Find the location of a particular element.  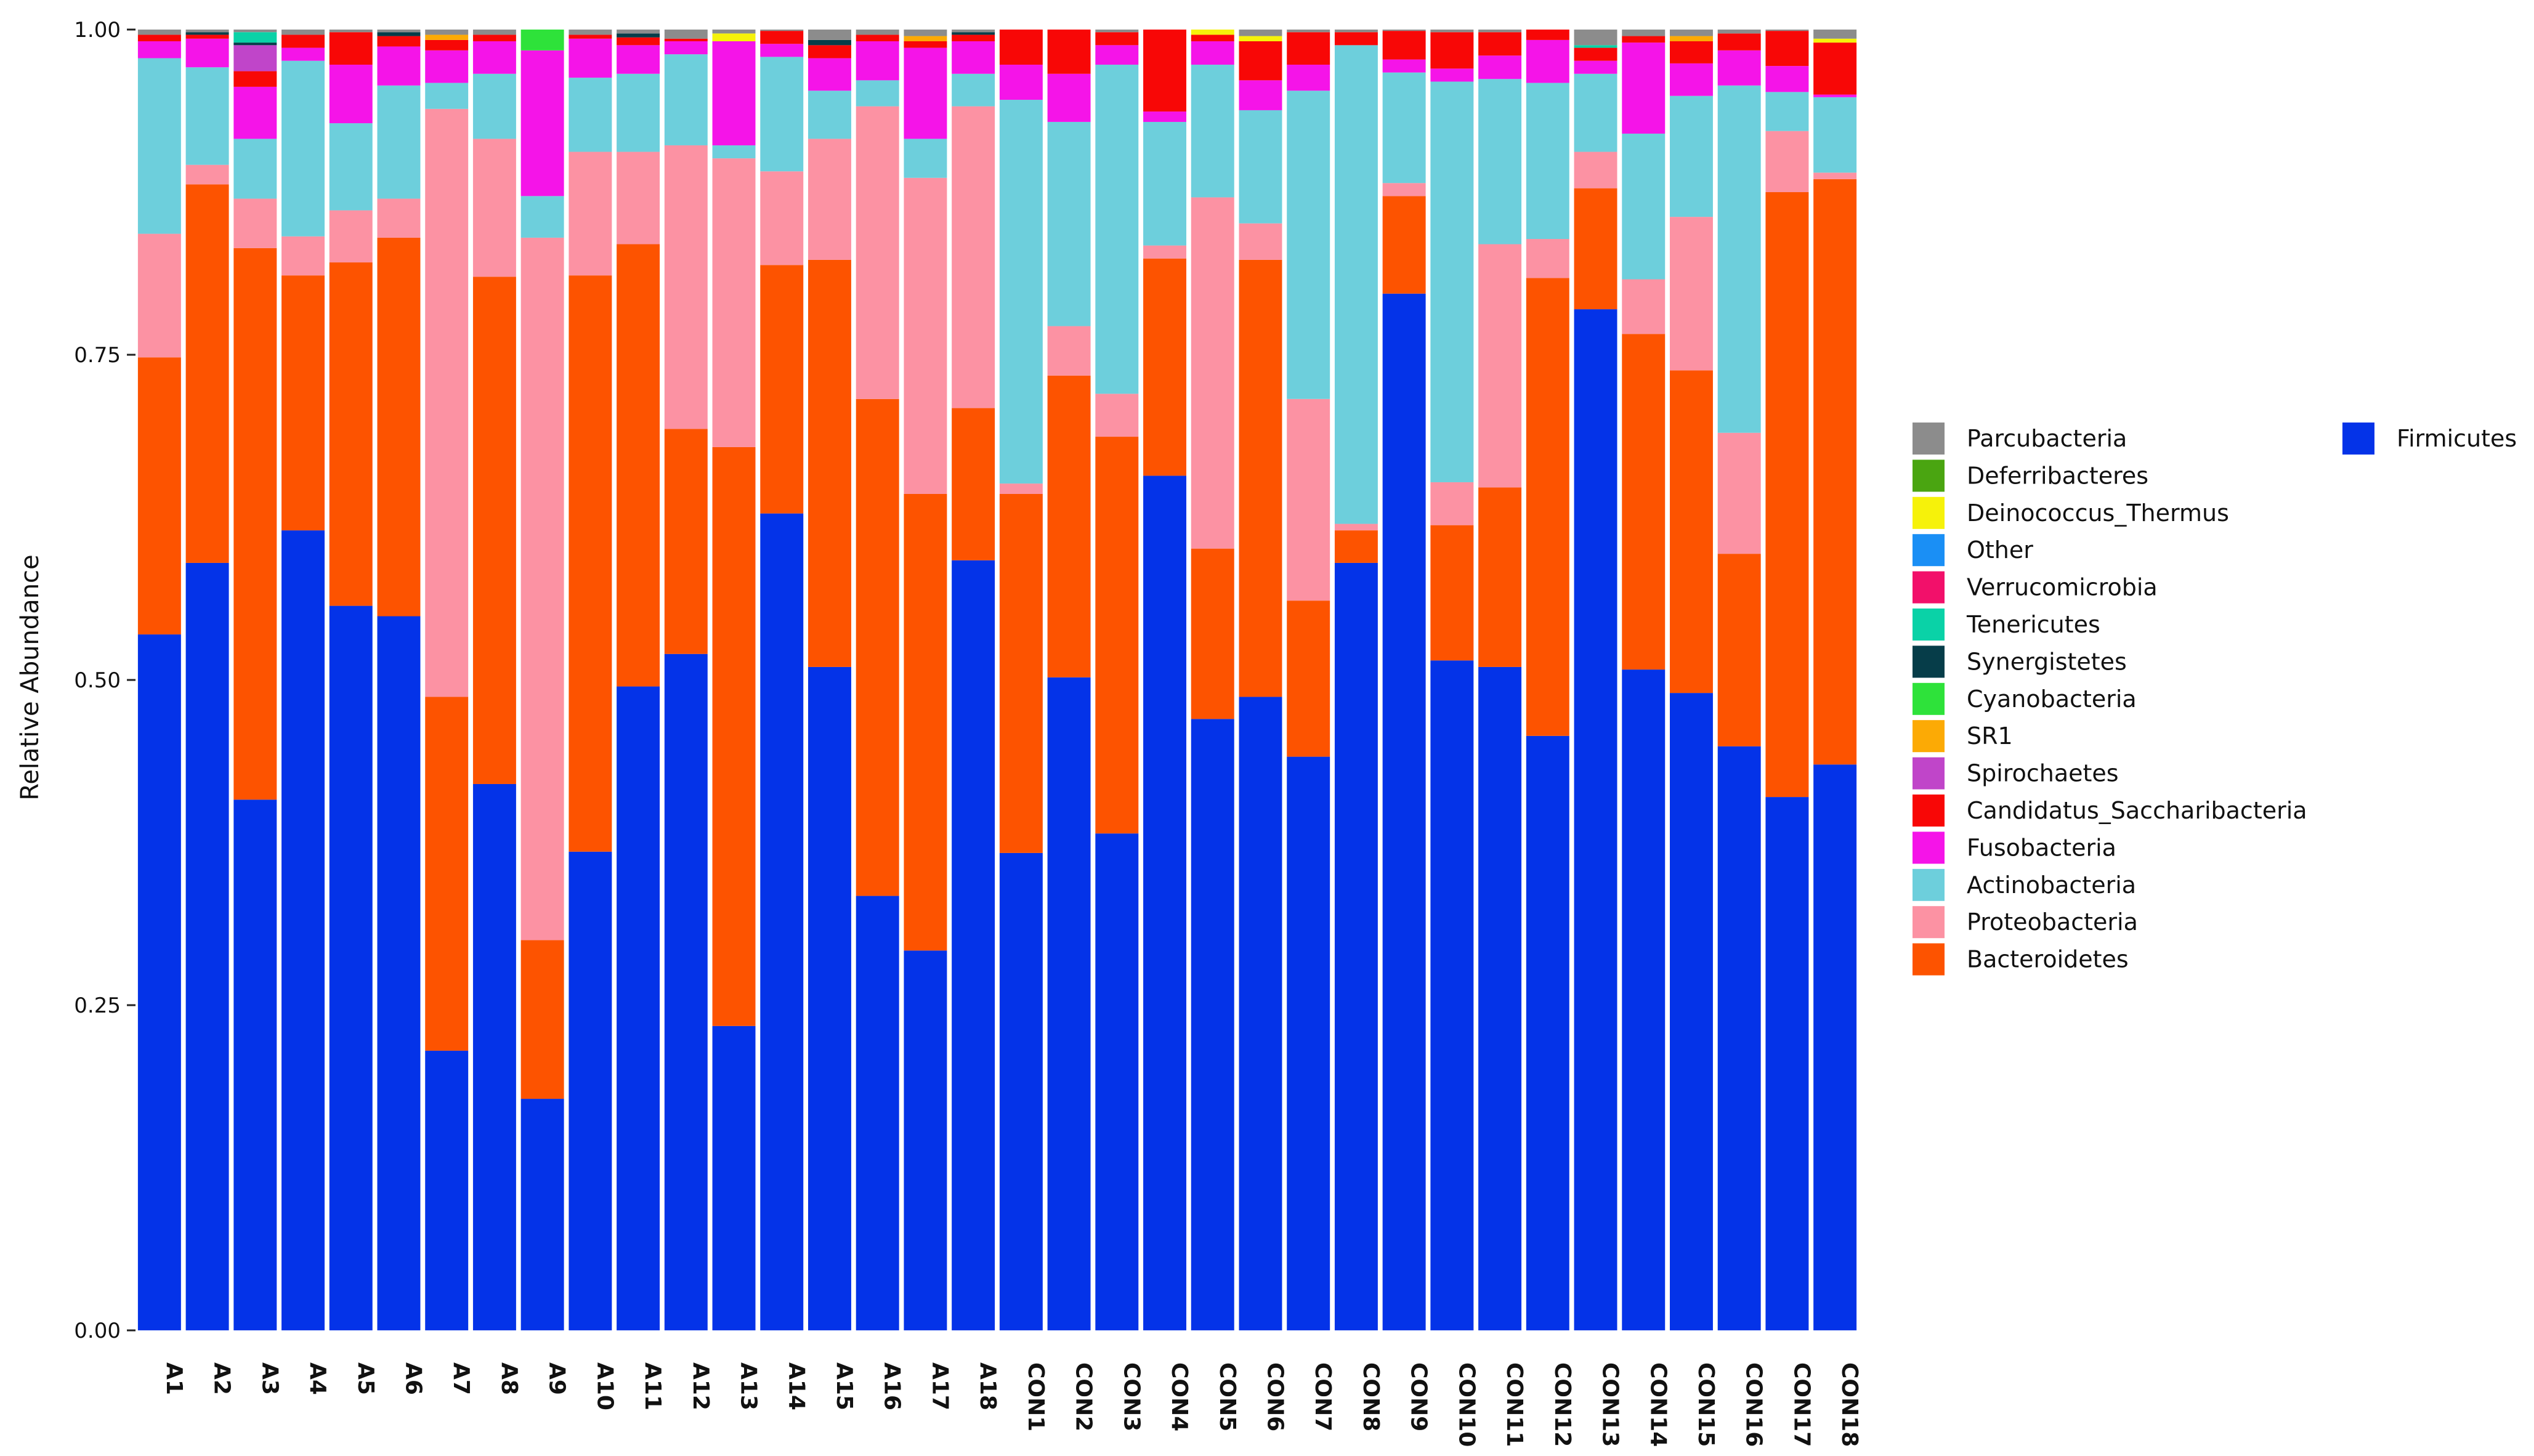

bar-segment-CON13-Candidatus_Saccharibacteria is located at coordinates (1595, 54).